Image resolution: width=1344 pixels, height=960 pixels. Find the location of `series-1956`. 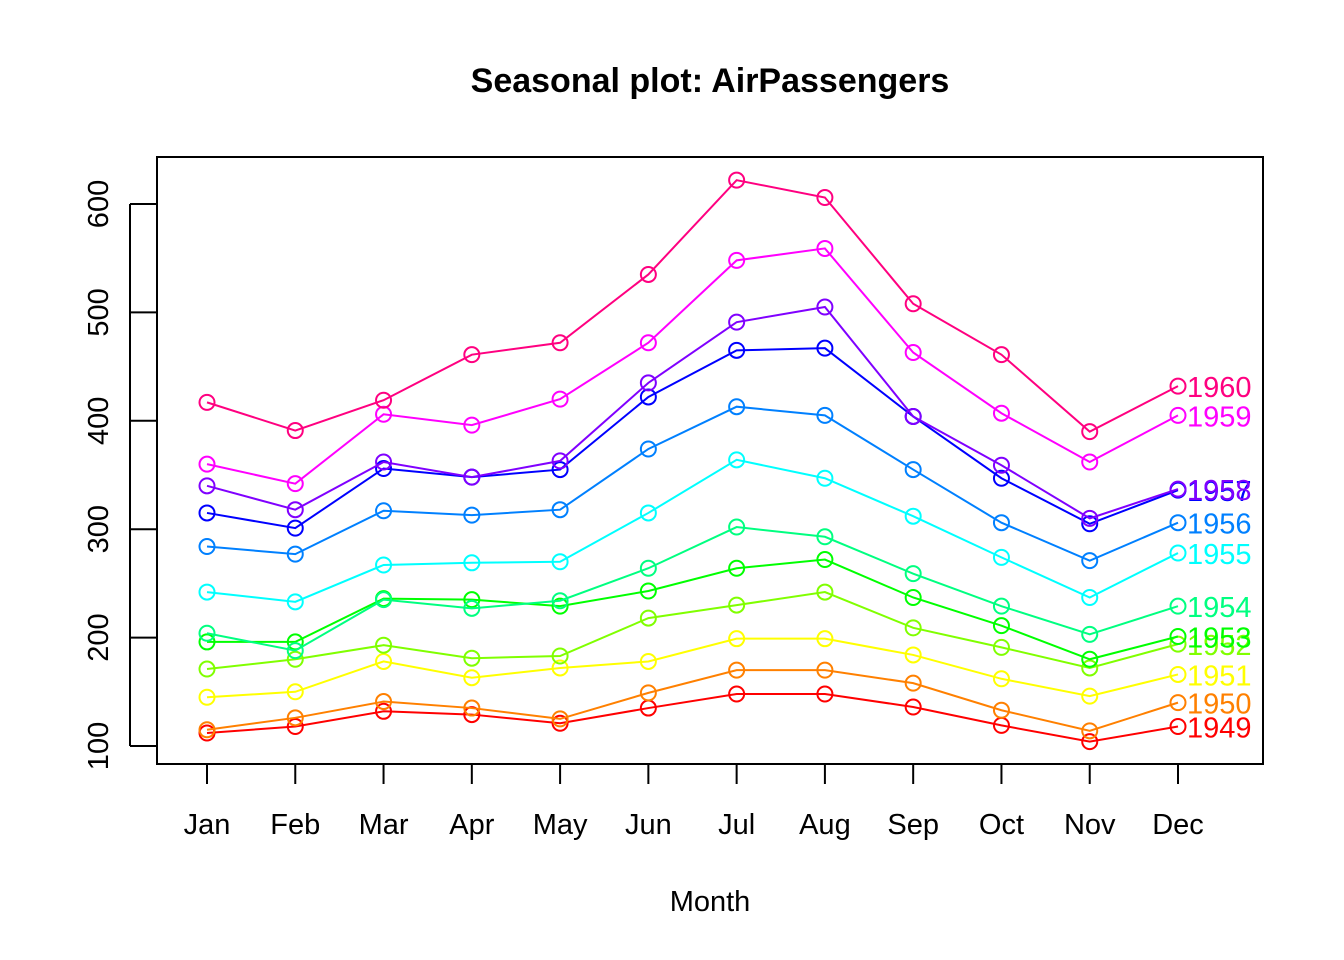

series-1956 is located at coordinates (692, 484).